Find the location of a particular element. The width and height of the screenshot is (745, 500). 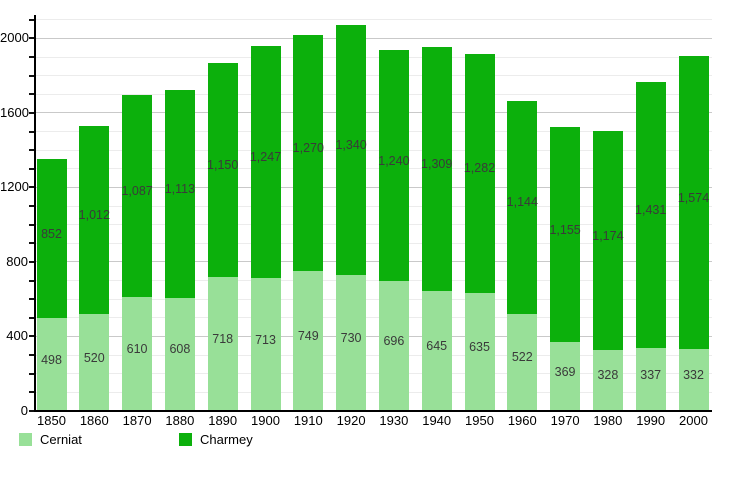

bar-segment-cerniat-1980 is located at coordinates (607, 380).